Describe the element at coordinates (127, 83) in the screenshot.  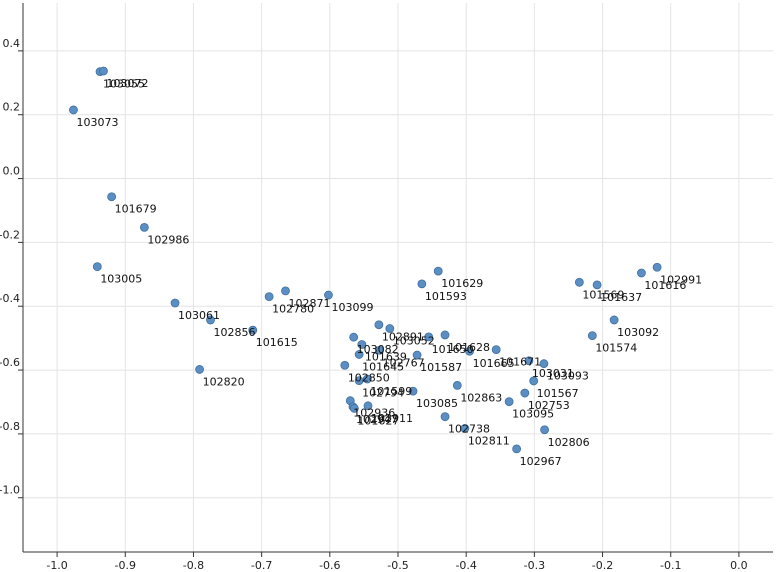
I see `point-label: 103072` at that location.